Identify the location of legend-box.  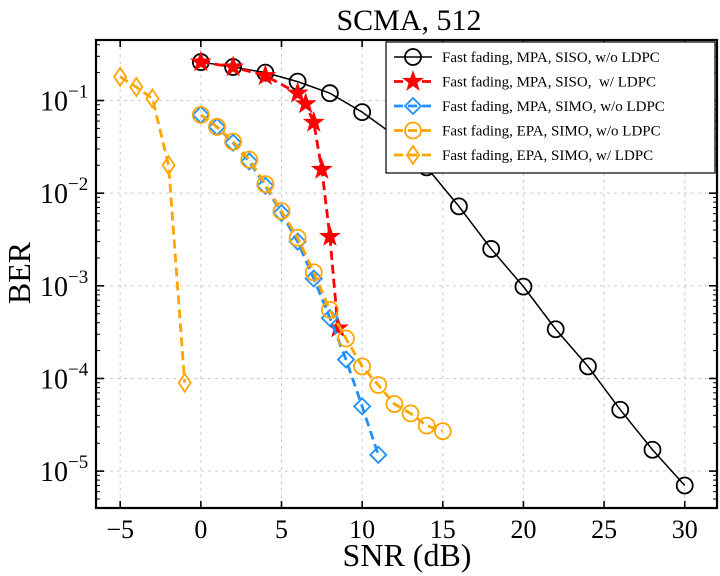
(550, 107).